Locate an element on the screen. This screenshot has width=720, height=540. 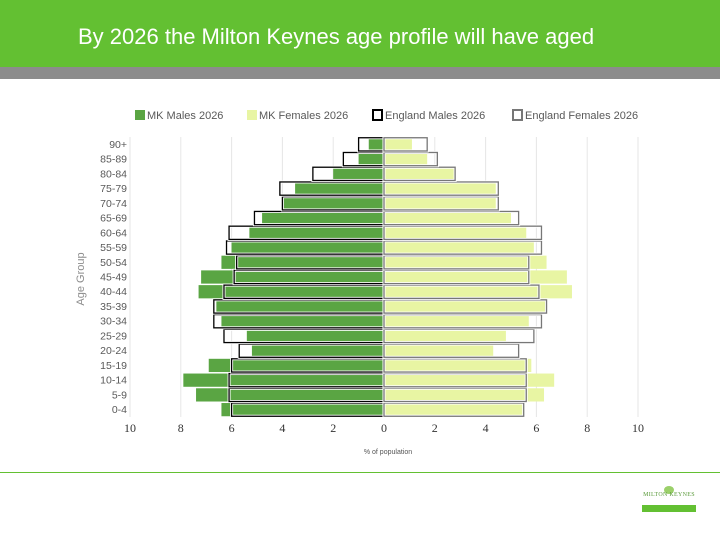
x-axis-title: % of population is located at coordinates (388, 452).